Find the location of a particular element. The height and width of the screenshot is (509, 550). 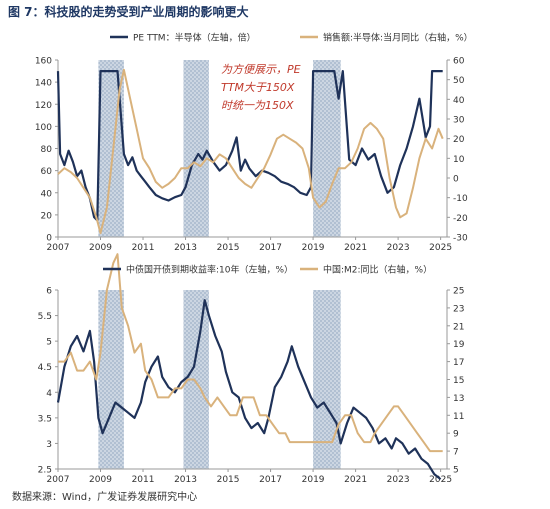

legend-label: 中债国开债到期收益率:10年（左轴，%） is located at coordinates (209, 270).